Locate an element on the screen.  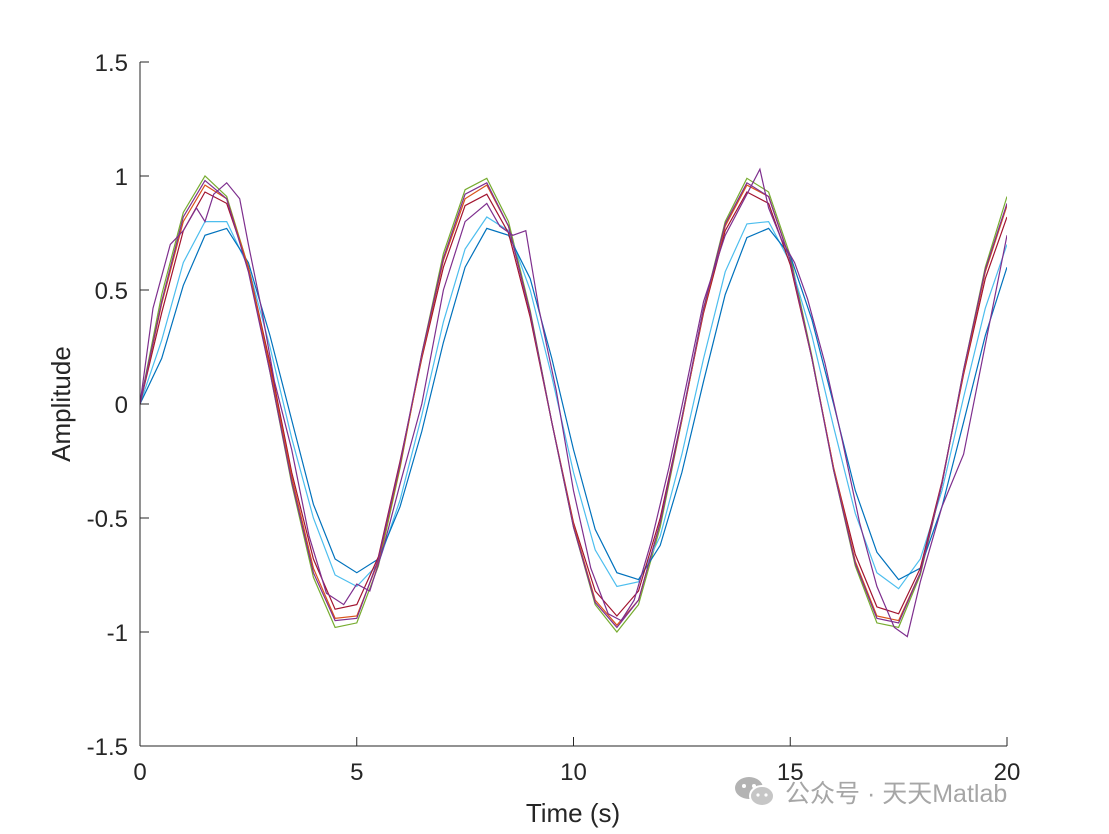
watermark: 公众号 · 天天Matlab is located at coordinates (870, 792).